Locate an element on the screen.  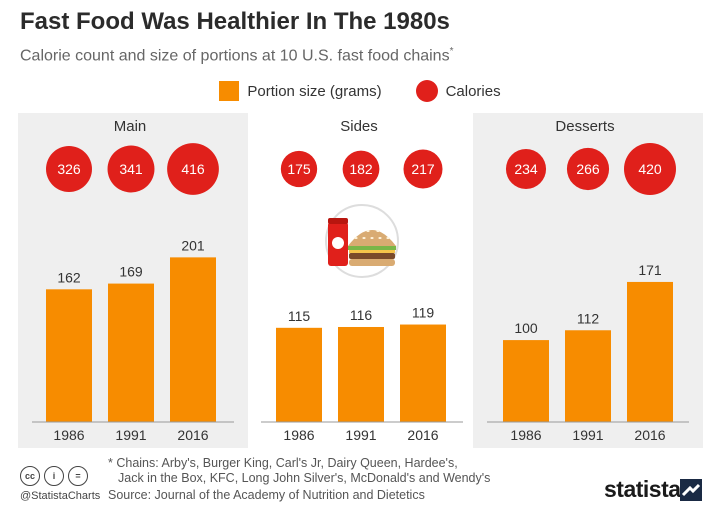
portion-bar-desserts-1991 is located at coordinates (588, 376).